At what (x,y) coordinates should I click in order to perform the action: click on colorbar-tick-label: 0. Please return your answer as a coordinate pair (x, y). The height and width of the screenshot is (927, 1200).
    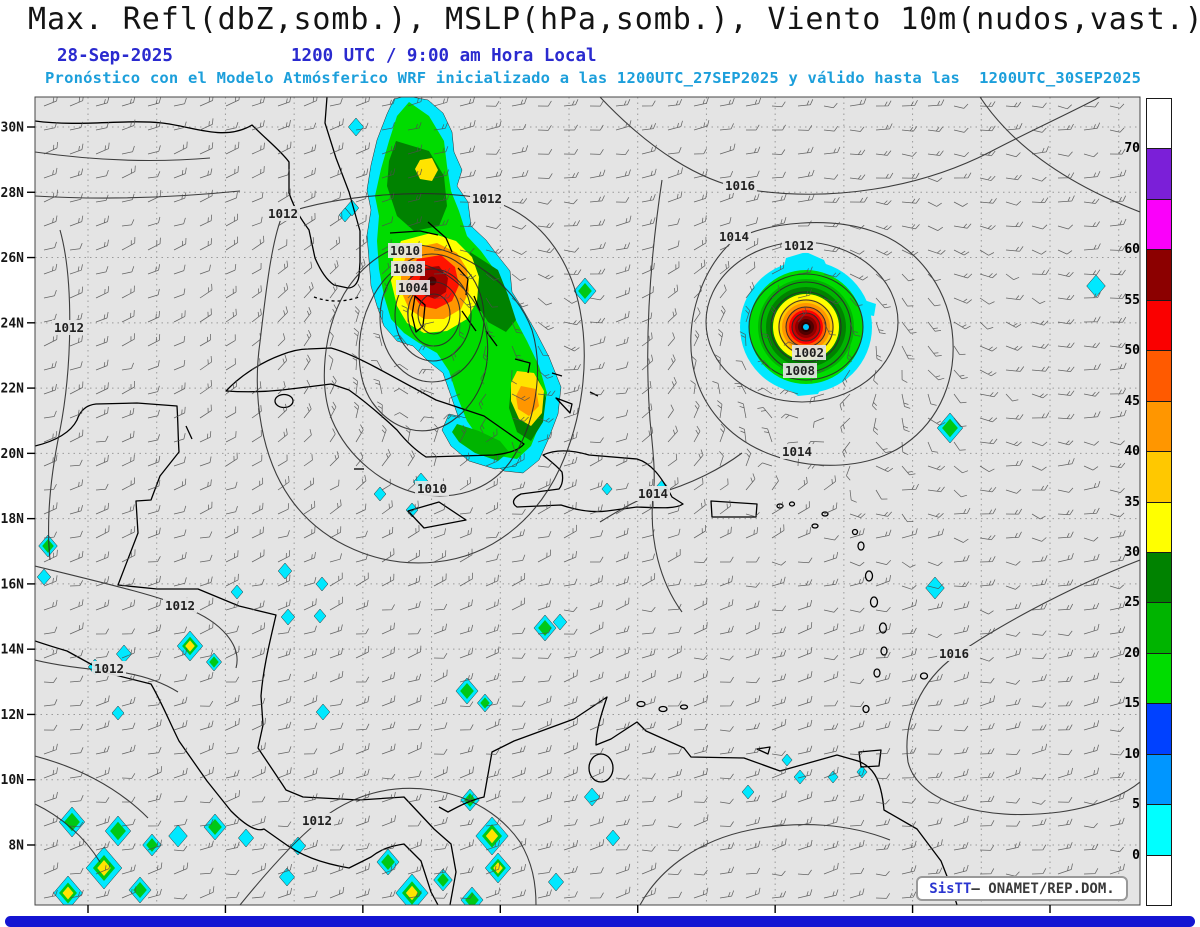
    Looking at the image, I should click on (1136, 855).